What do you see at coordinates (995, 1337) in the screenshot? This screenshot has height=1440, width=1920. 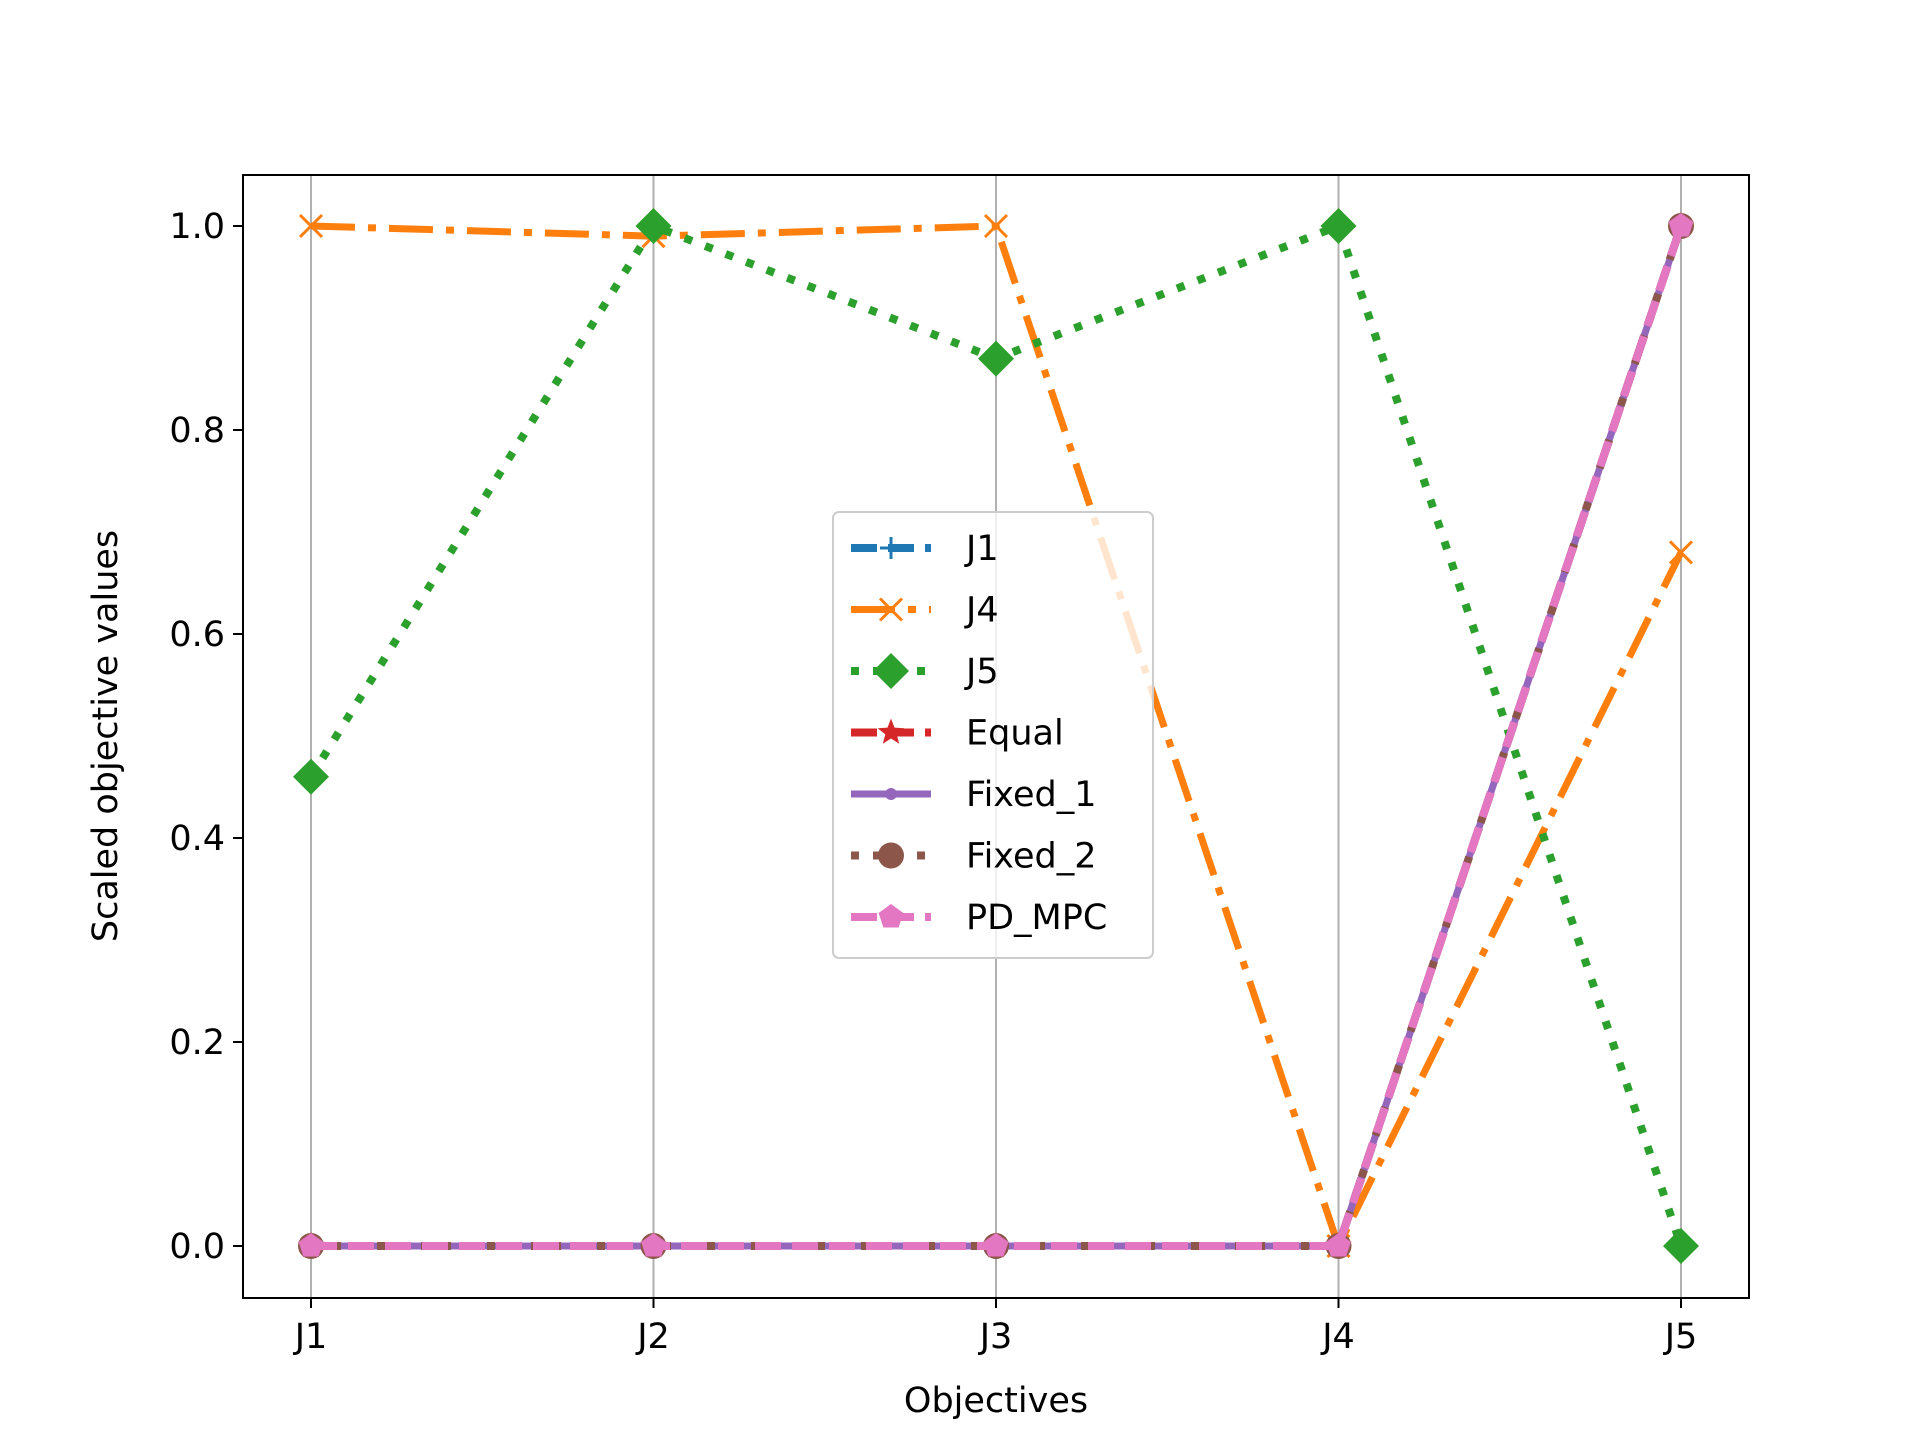 I see `x-tick-label: J3` at bounding box center [995, 1337].